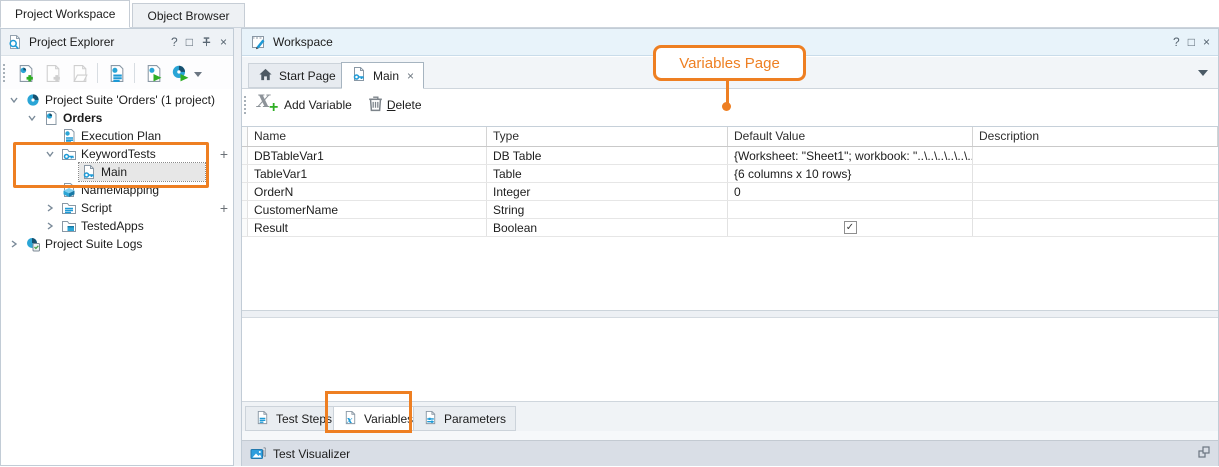  I want to click on cell-name: DBTableVar1, so click(367, 155).